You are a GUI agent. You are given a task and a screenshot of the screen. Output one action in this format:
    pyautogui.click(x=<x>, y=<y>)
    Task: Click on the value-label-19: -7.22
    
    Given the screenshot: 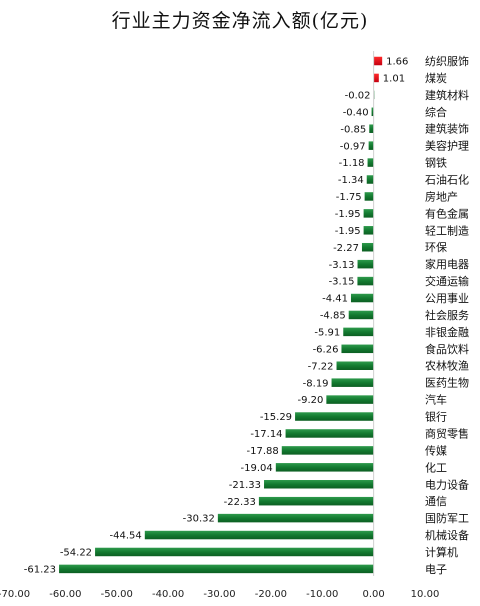 What is the action you would take?
    pyautogui.click(x=321, y=366)
    